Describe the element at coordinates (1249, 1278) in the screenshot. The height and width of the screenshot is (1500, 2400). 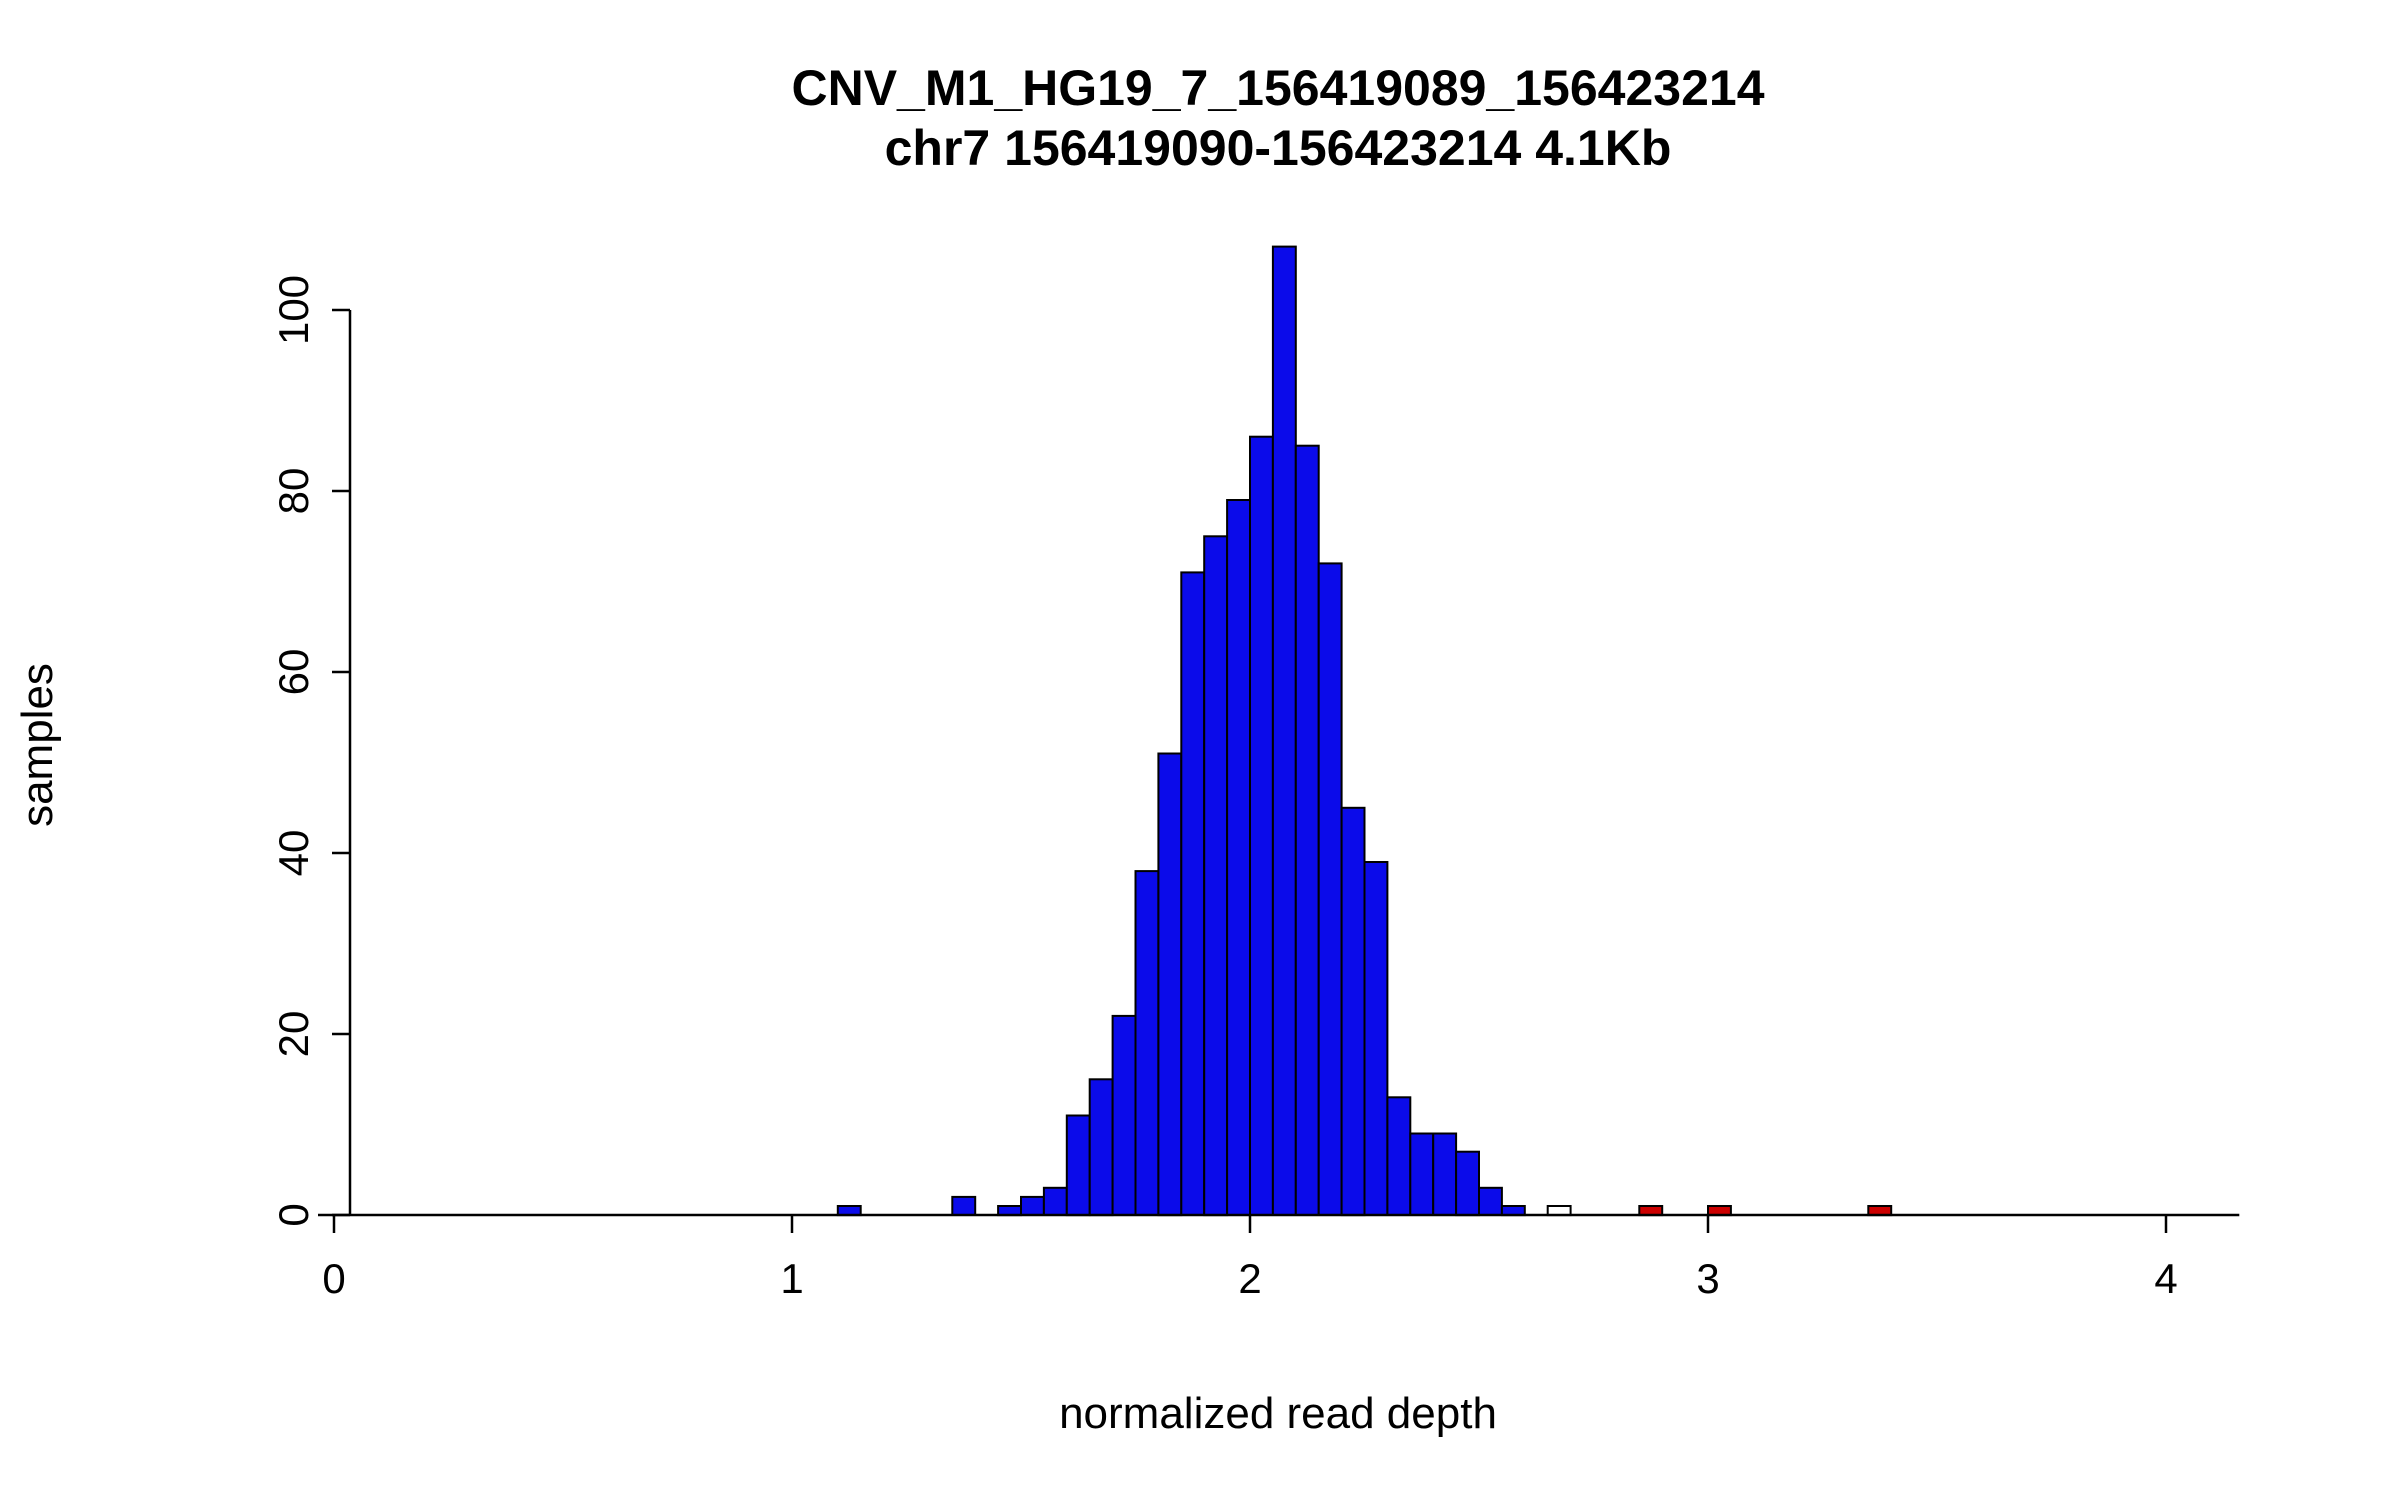
I see `x-tick-label: 2` at that location.